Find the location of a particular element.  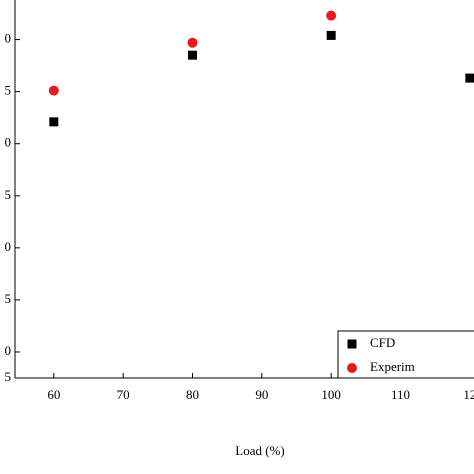

x-tick-label: 12 is located at coordinates (468, 394).